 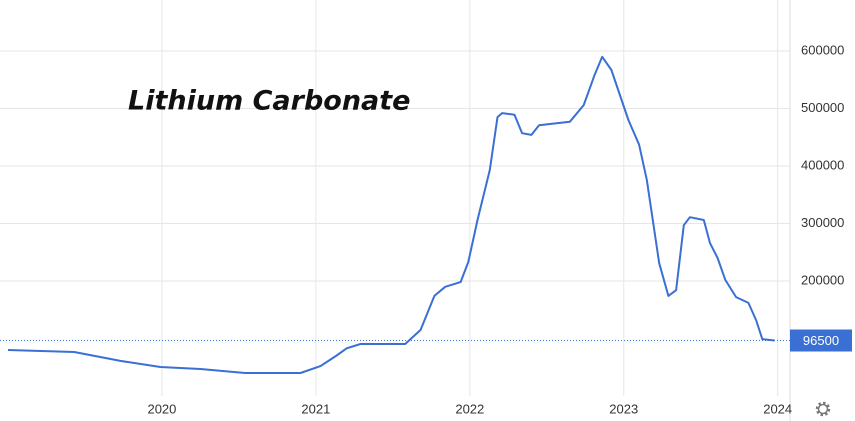 What do you see at coordinates (269, 101) in the screenshot?
I see `chart-title: Lithium Carbonate` at bounding box center [269, 101].